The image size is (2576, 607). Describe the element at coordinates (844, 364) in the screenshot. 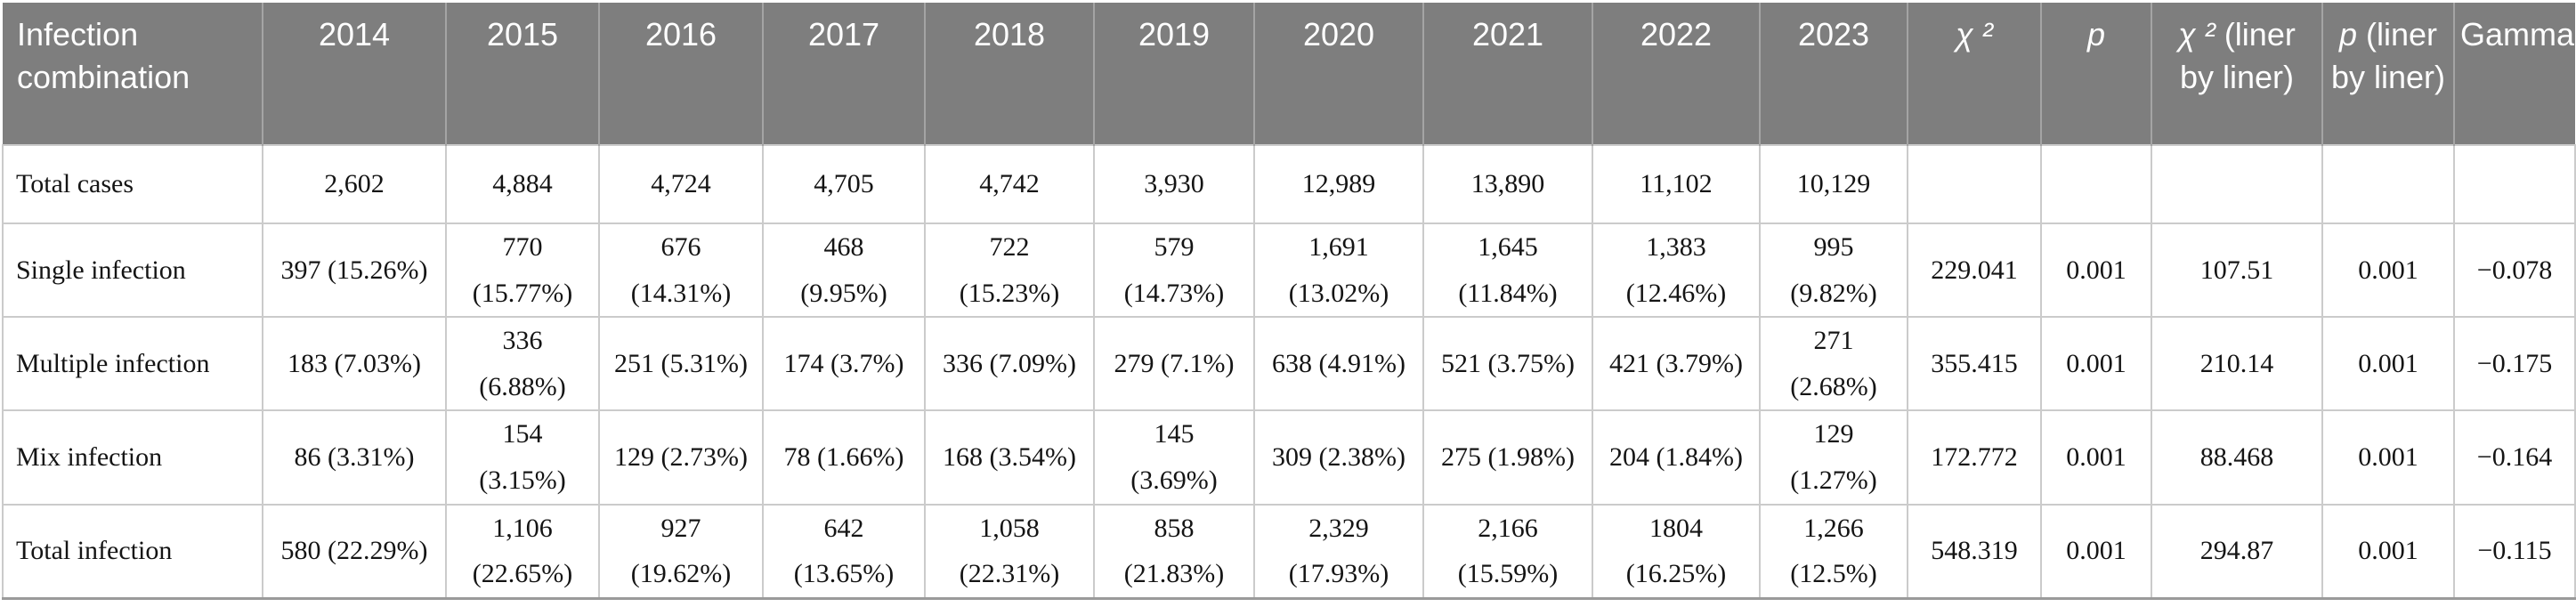

I see `year-cell: 174 (3.7%)` at that location.